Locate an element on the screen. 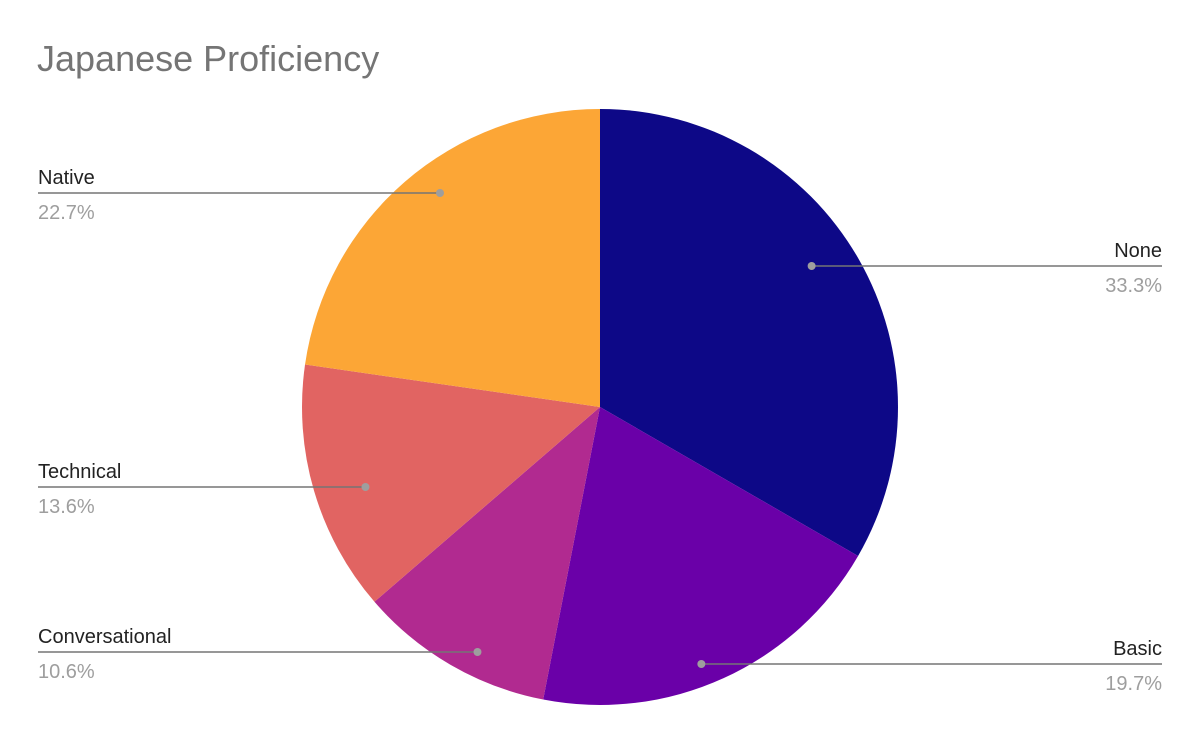  slice-percent-none: 33.3% is located at coordinates (1133, 286).